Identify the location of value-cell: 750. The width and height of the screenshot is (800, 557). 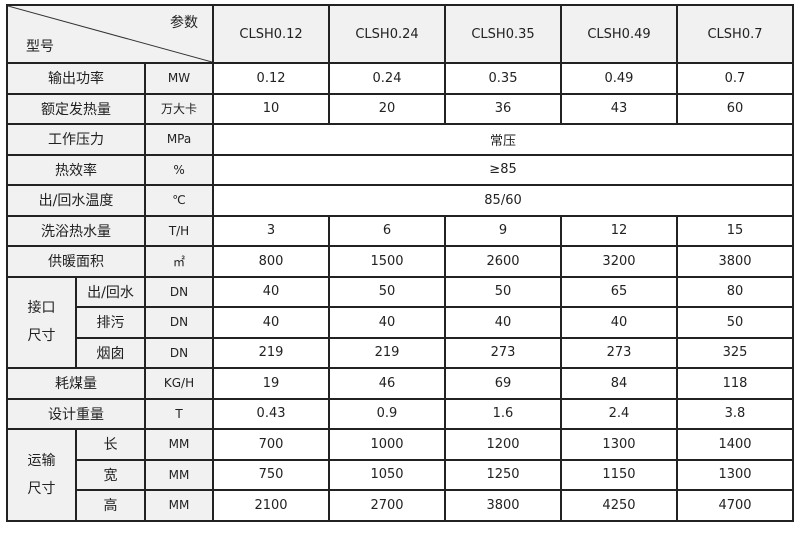
(271, 475).